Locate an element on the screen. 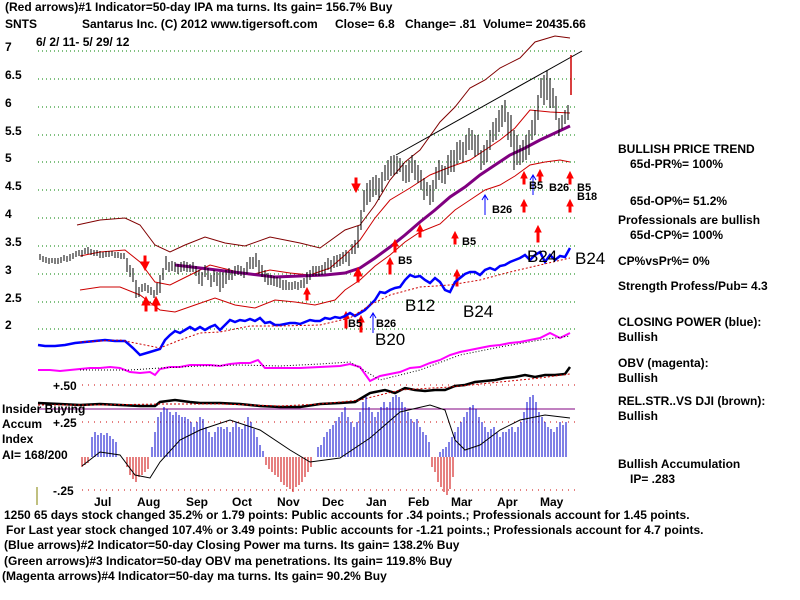 This screenshot has width=800, height=600. volume-value: Volume= 20435.66 is located at coordinates (534, 24).